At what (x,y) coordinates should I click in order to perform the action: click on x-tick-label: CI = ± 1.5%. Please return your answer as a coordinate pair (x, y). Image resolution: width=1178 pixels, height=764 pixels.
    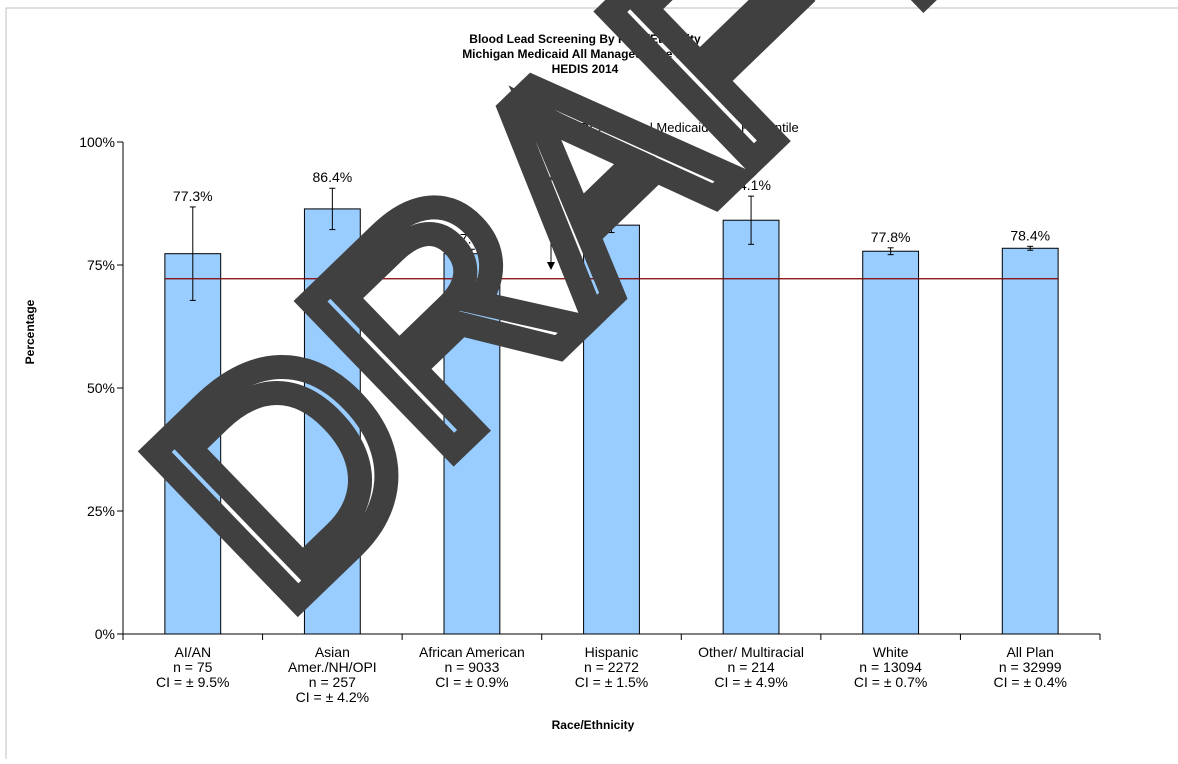
    Looking at the image, I should click on (611, 682).